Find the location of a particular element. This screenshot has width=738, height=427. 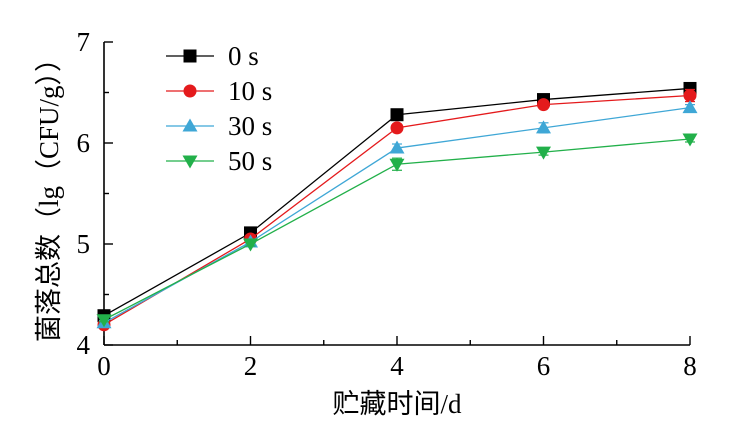

y-tick-label: 7 is located at coordinates (84, 42).